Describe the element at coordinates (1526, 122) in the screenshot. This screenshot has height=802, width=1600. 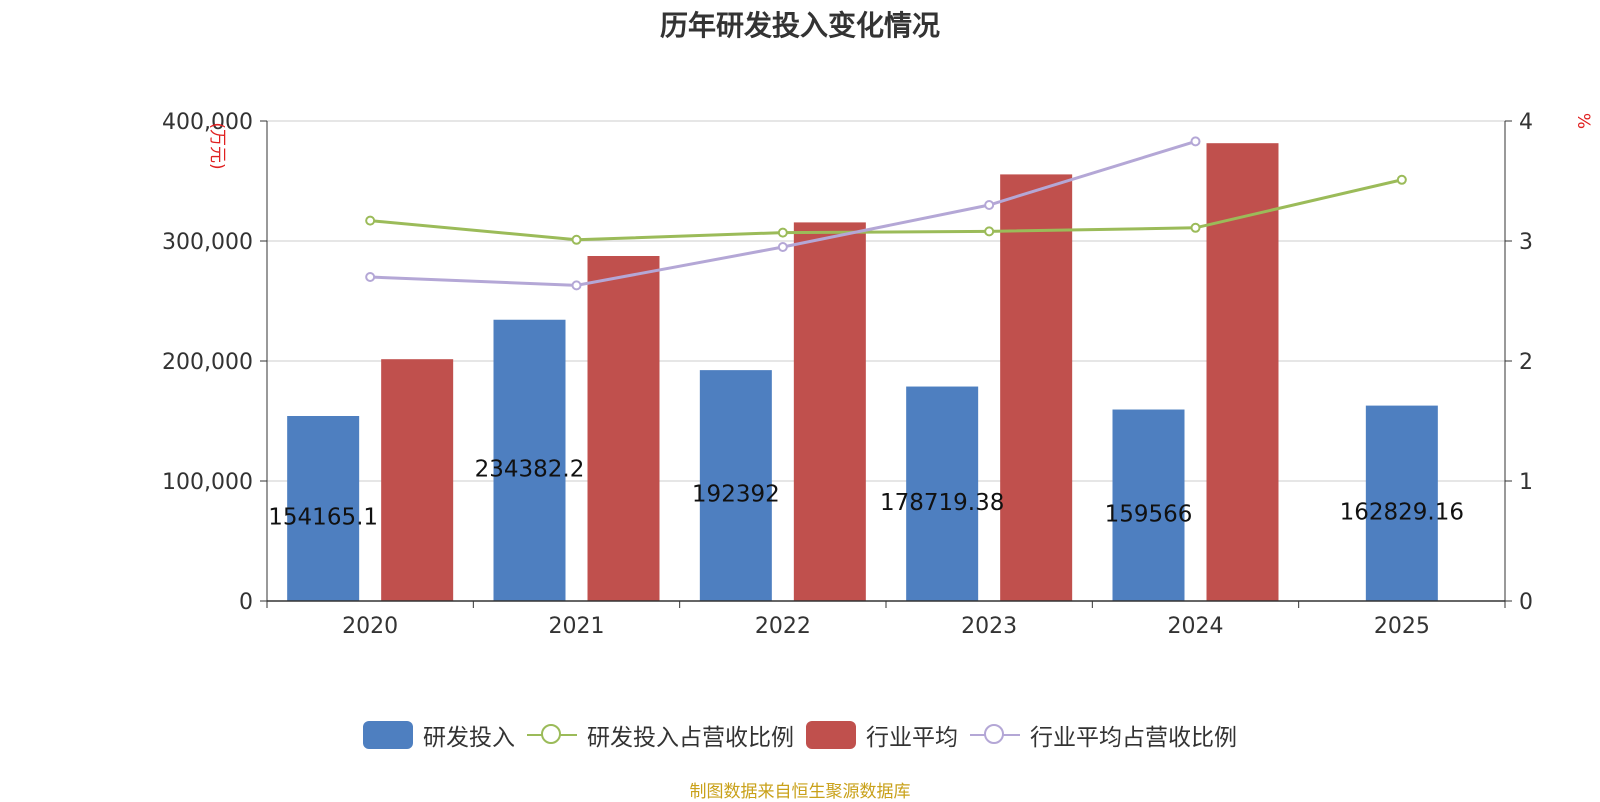
I see `y-right-tick-label: 4` at that location.